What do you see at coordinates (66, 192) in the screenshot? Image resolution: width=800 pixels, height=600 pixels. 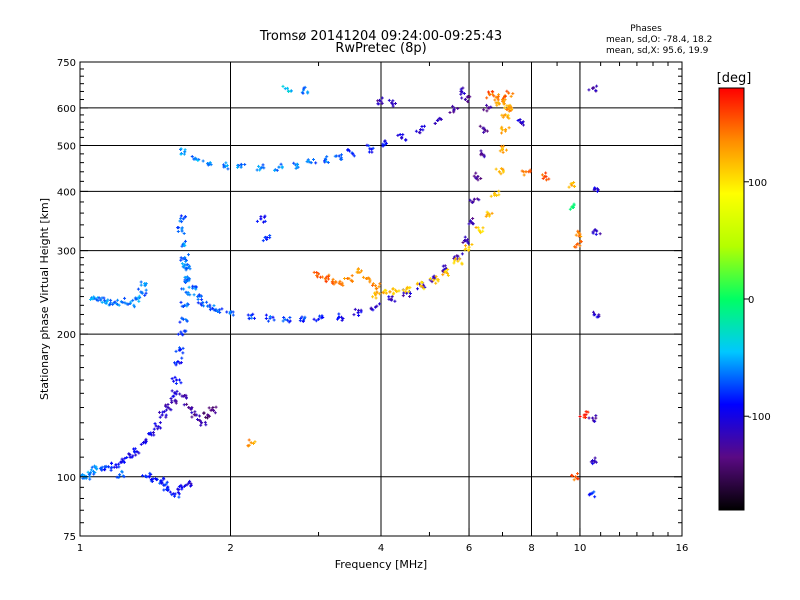 I see `y-tick-label: 400` at bounding box center [66, 192].